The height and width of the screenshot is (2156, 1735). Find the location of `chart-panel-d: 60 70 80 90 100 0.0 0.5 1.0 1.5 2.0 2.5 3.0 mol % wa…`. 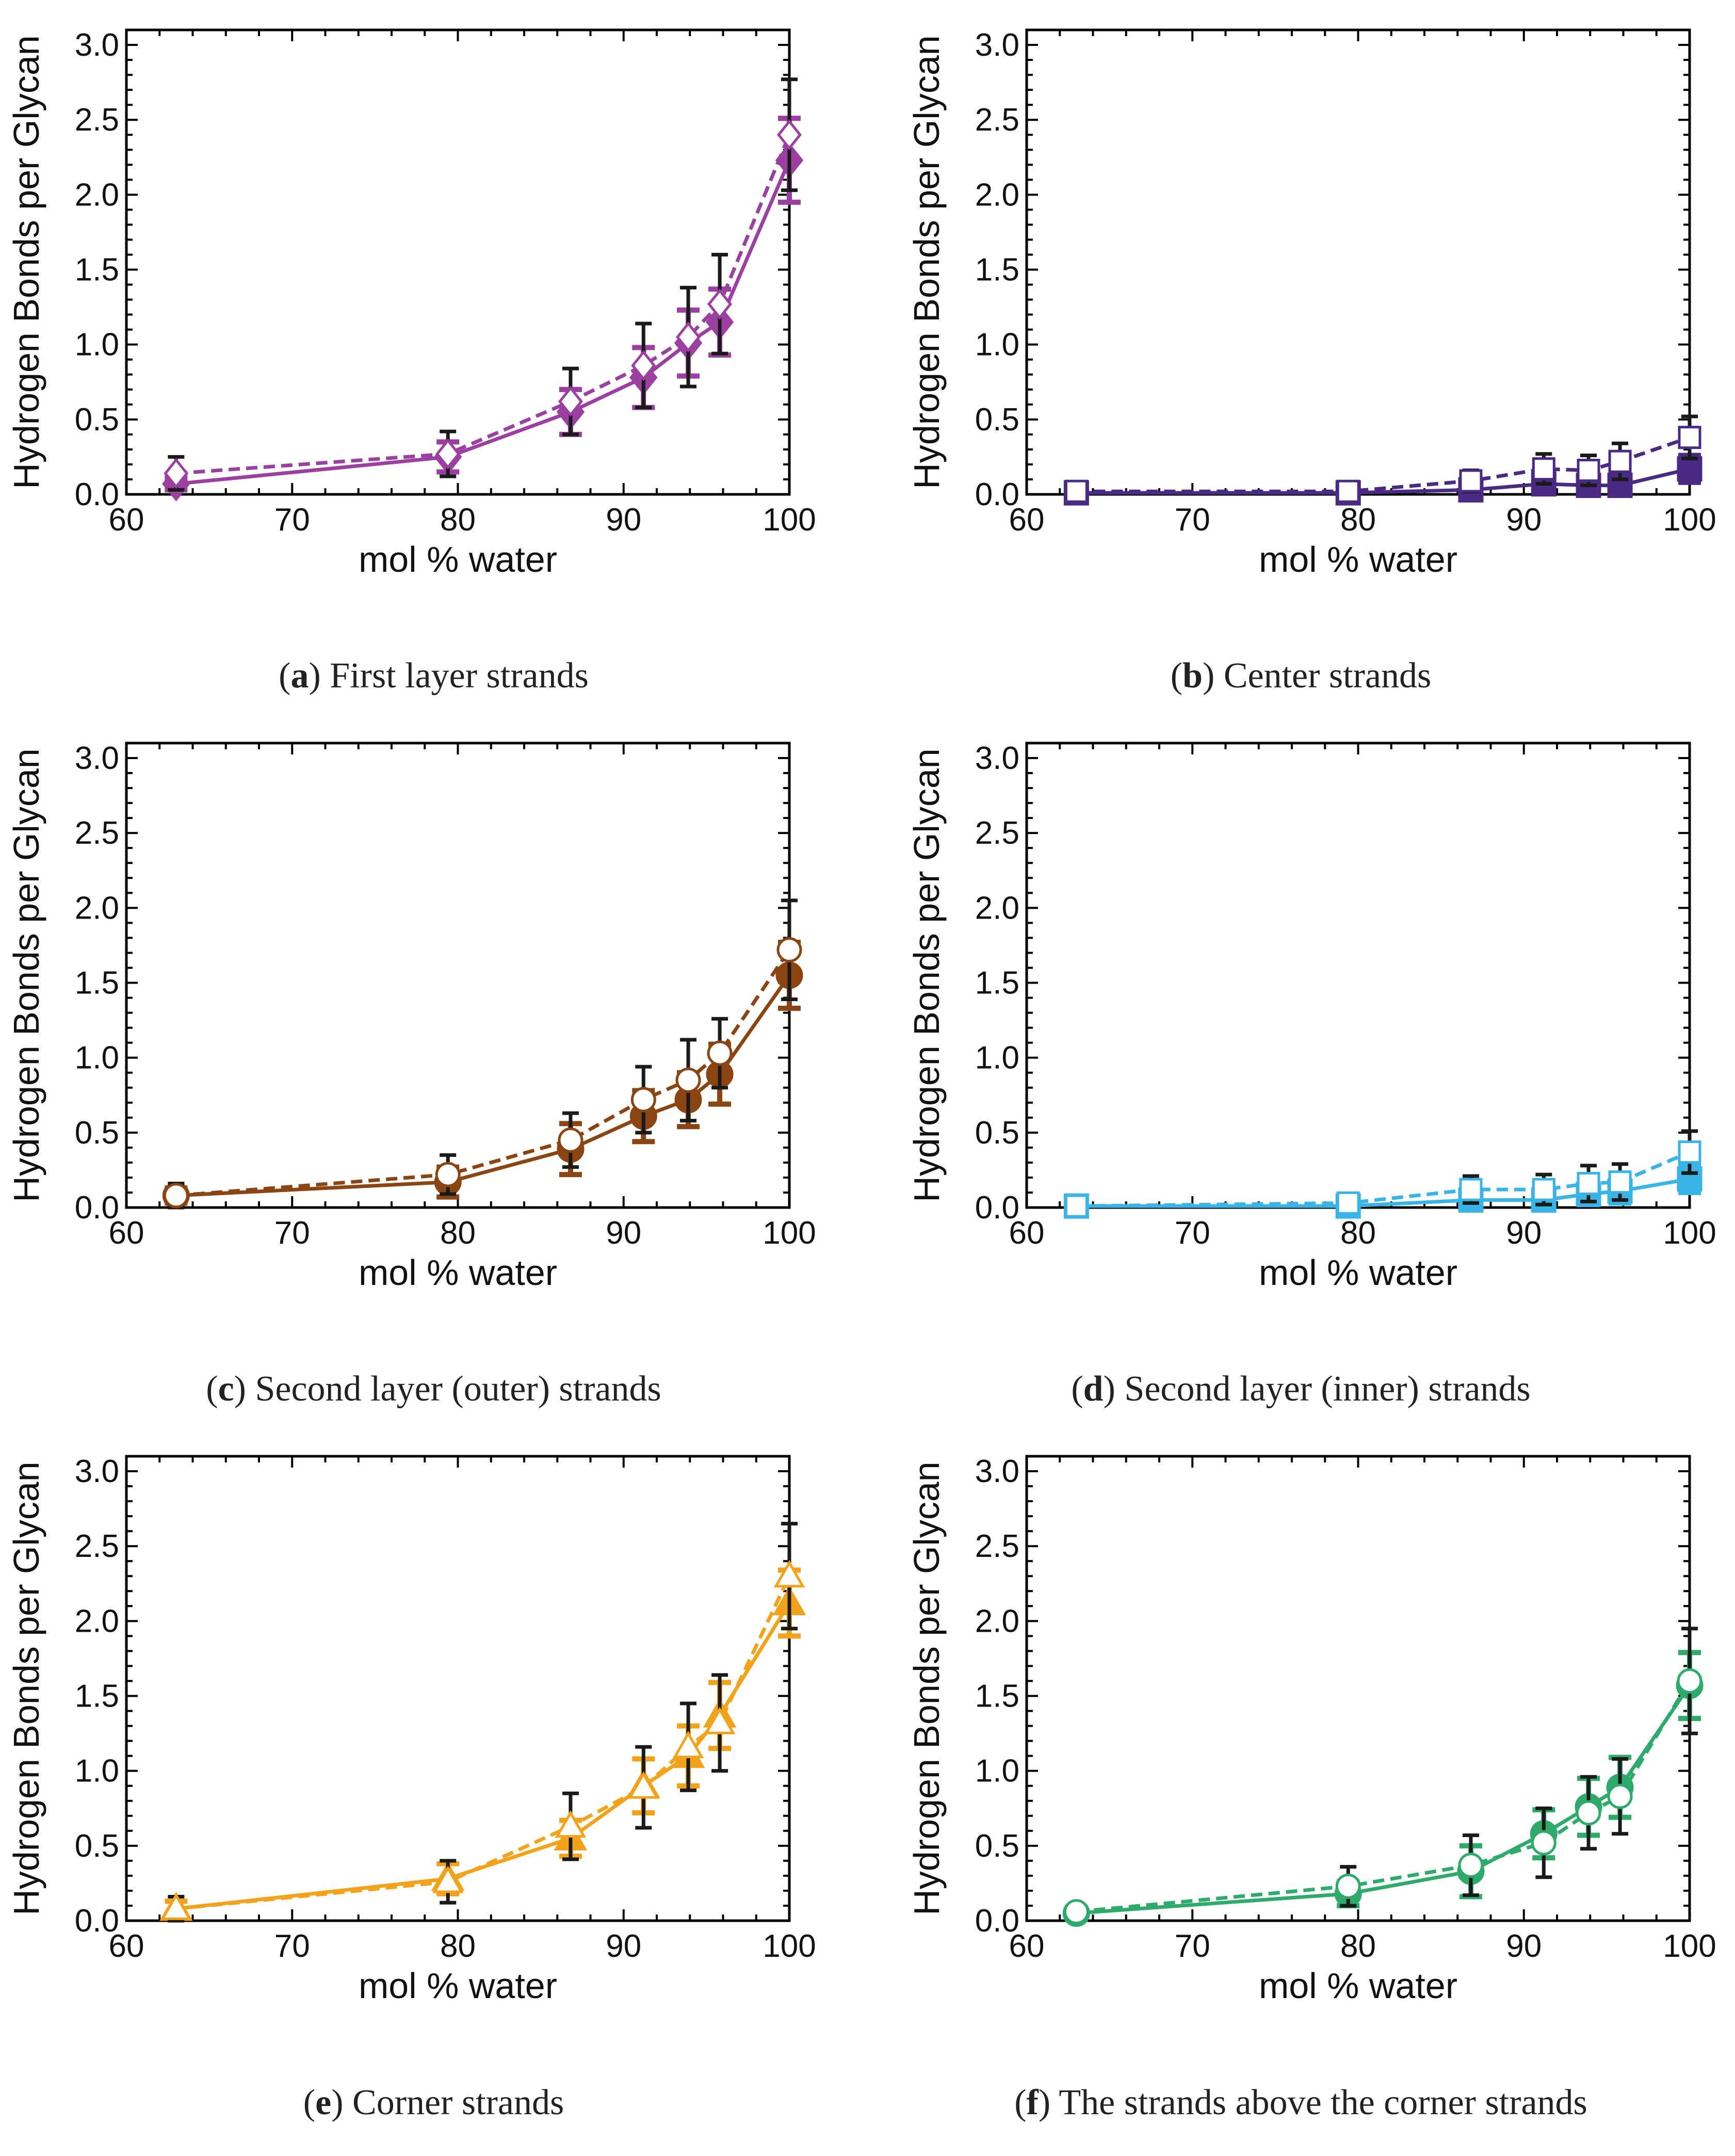

chart-panel-d: 60 70 80 90 100 0.0 0.5 1.0 1.5 2.0 2.5 3.0 mol % wa… is located at coordinates (1311, 1017).